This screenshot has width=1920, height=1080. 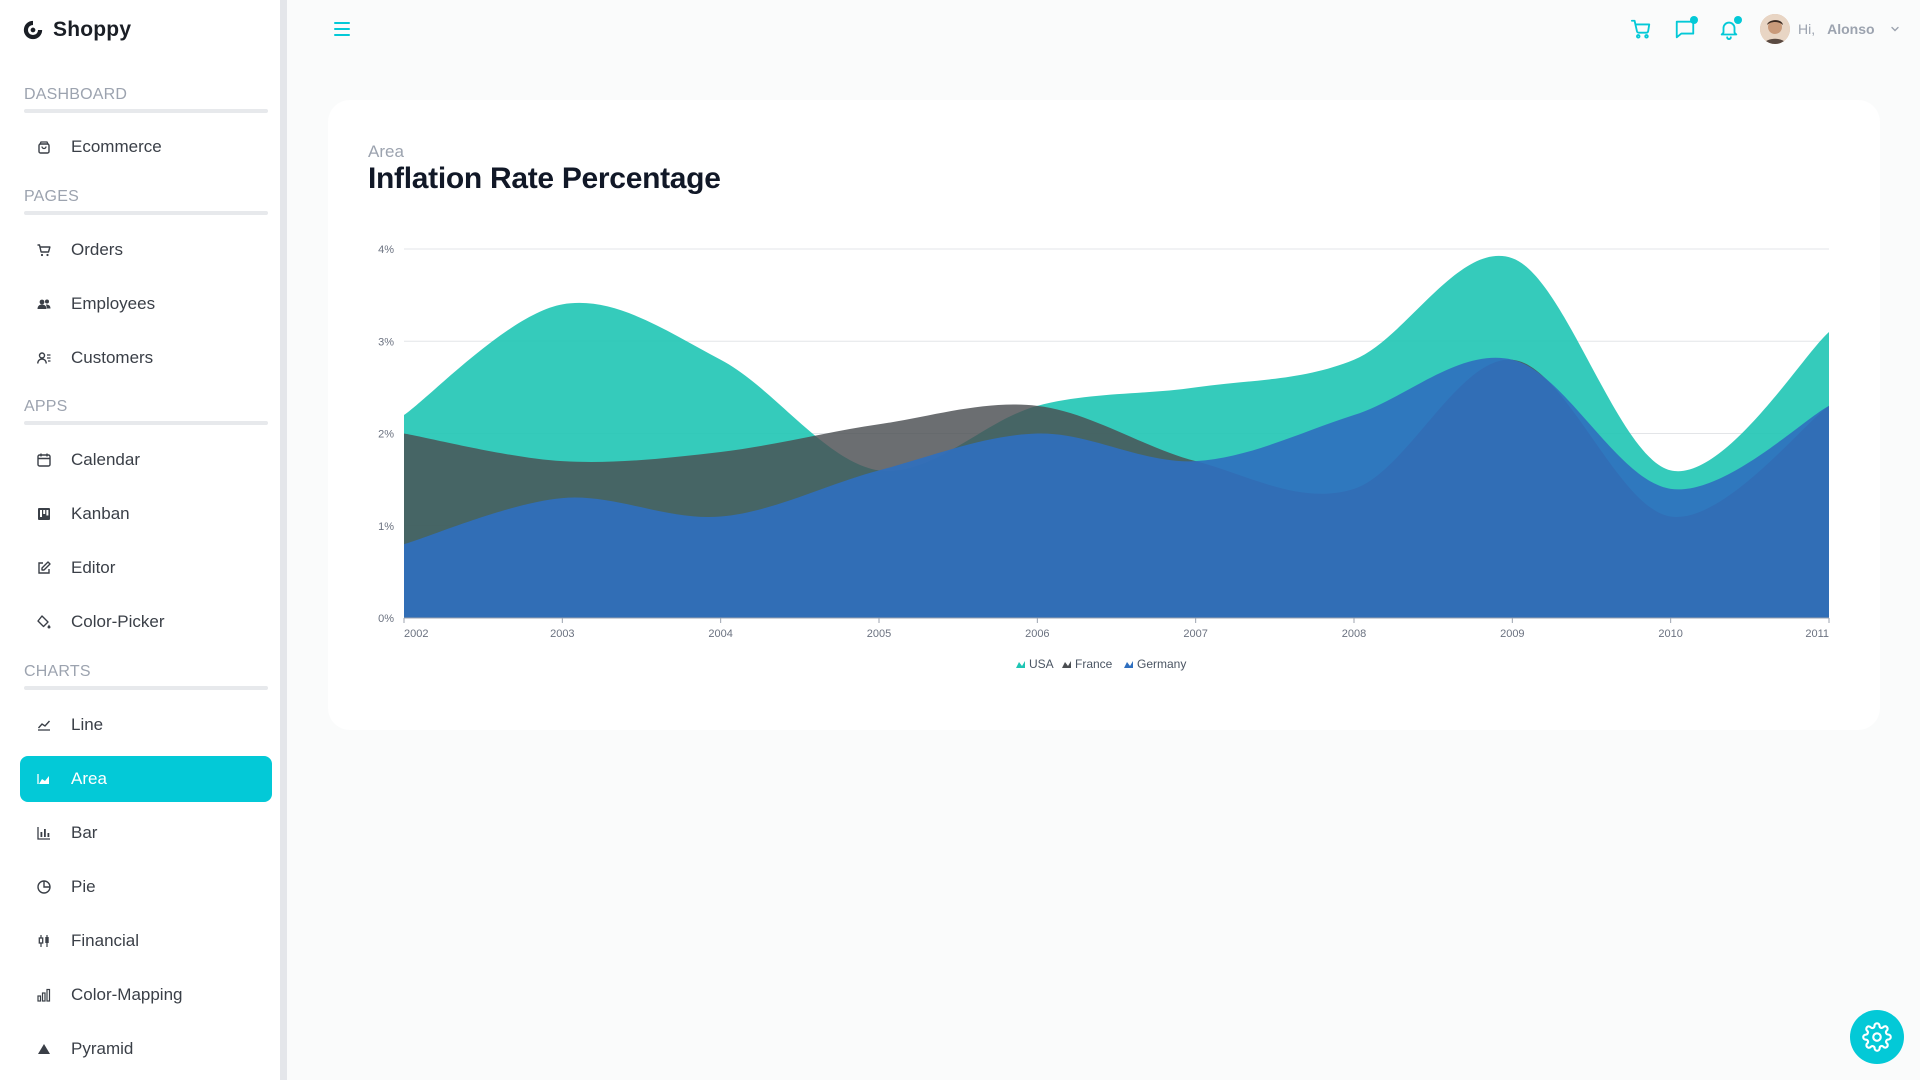 I want to click on shoppy-logo-icon, so click(x=33, y=30).